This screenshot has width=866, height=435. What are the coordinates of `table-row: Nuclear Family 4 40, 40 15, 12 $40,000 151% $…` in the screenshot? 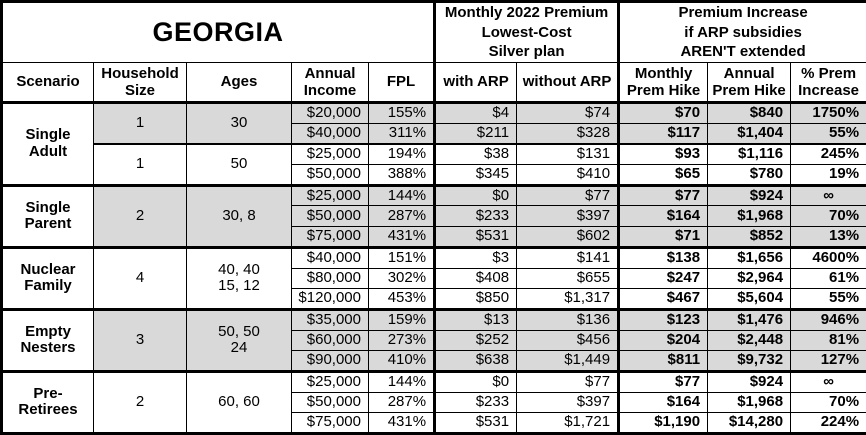 It's located at (433, 277).